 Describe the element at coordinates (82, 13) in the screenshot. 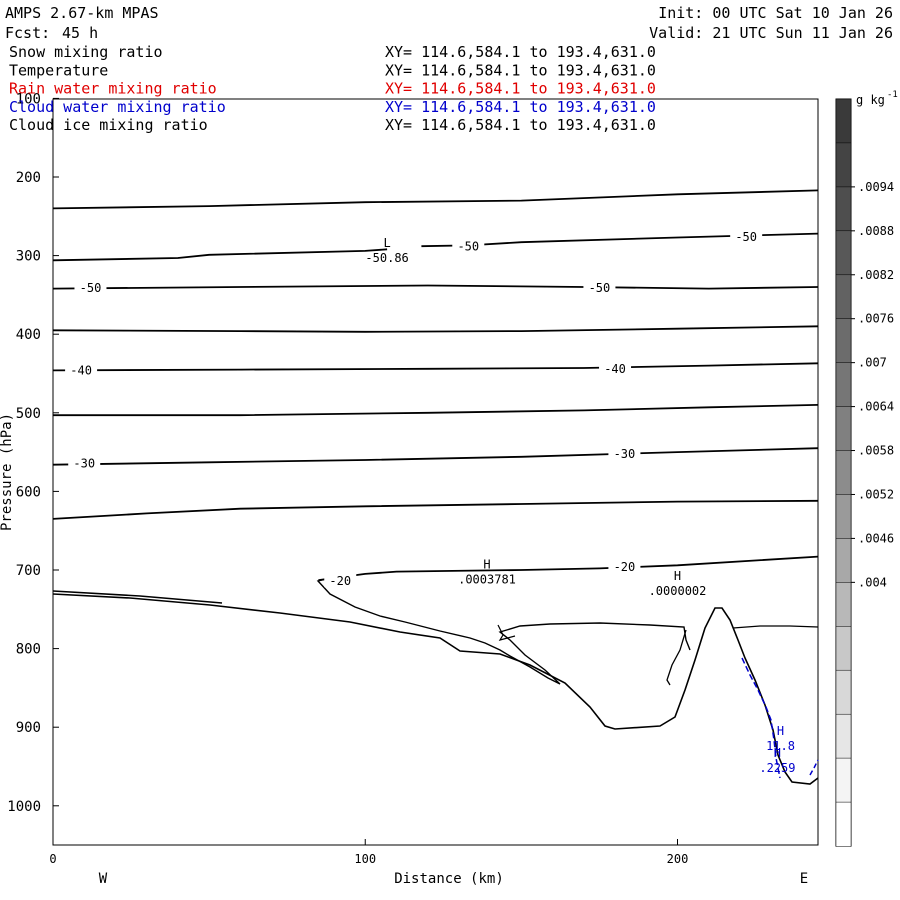

I see `model-title: AMPS 2.67-km MPAS` at that location.